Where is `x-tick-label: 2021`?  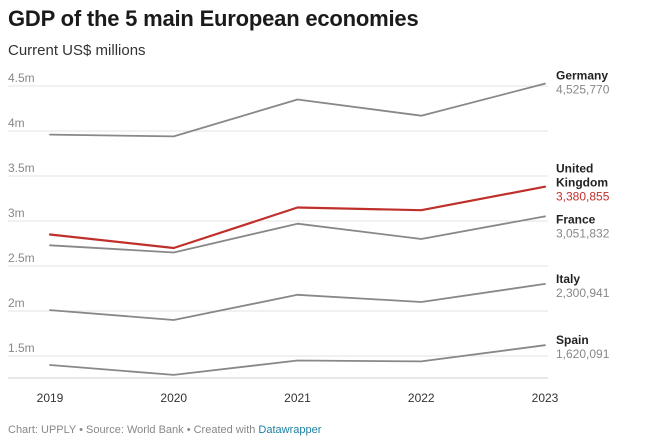 x-tick-label: 2021 is located at coordinates (297, 398).